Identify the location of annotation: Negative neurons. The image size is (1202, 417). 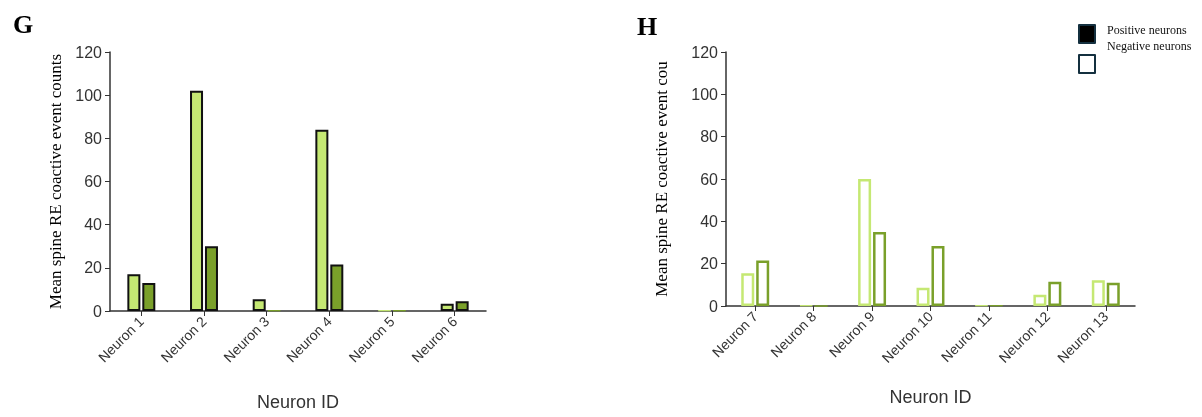
(1149, 46).